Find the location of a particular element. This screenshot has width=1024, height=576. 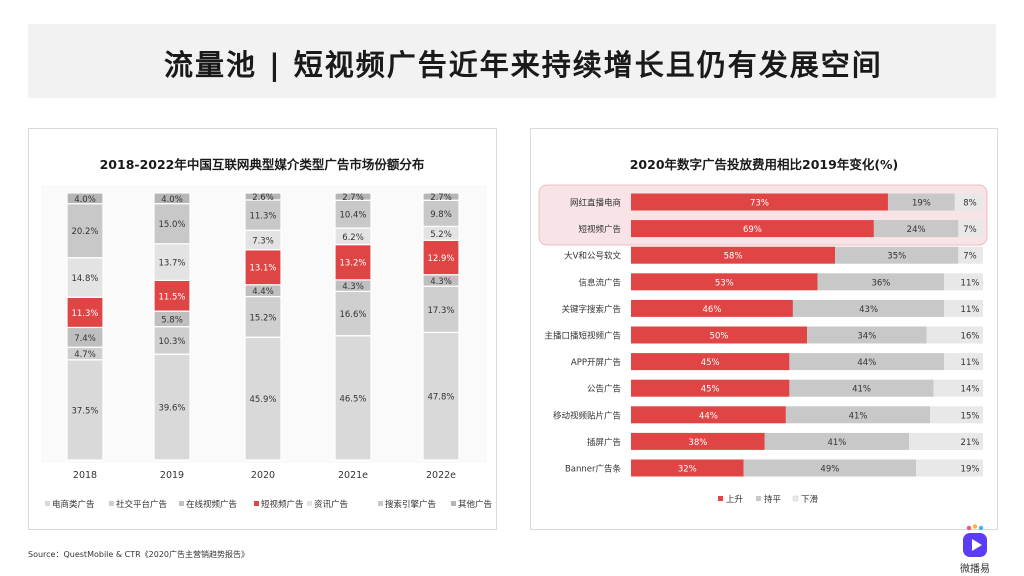

logo-text: 微播易 is located at coordinates (975, 569).